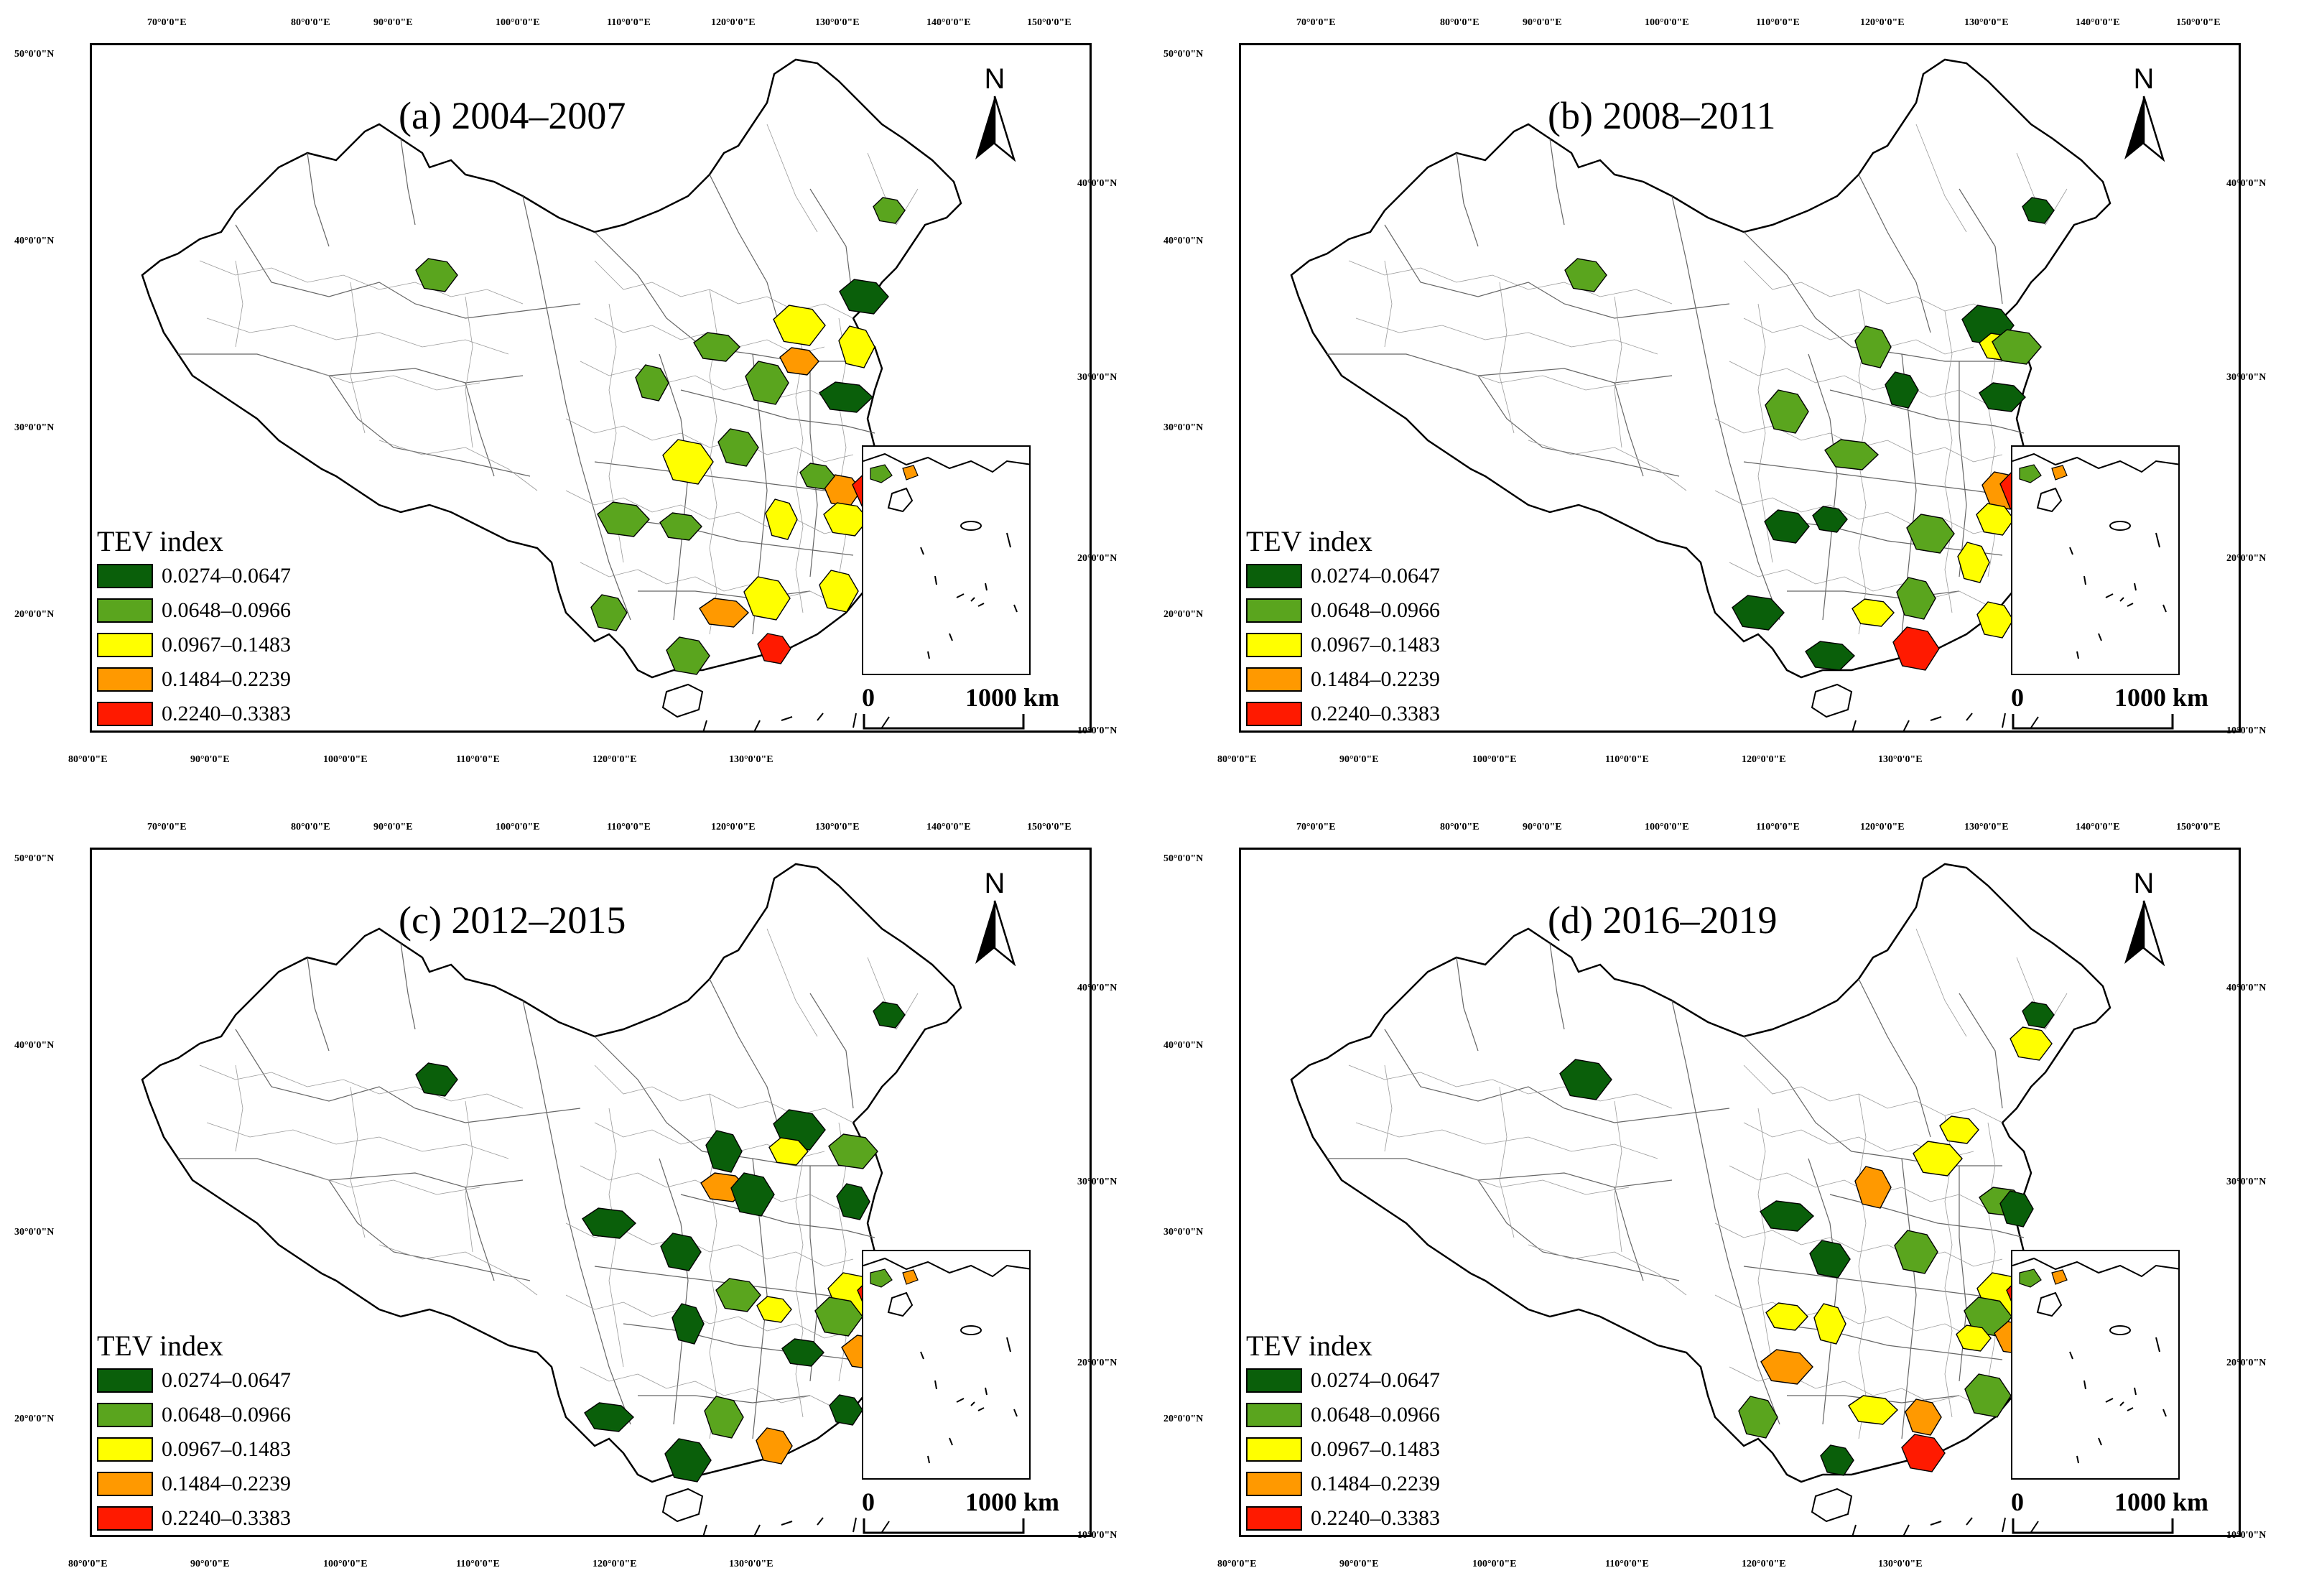 Image resolution: width=2309 pixels, height=1596 pixels. I want to click on scale-start-label: 0, so click(2017, 1502).